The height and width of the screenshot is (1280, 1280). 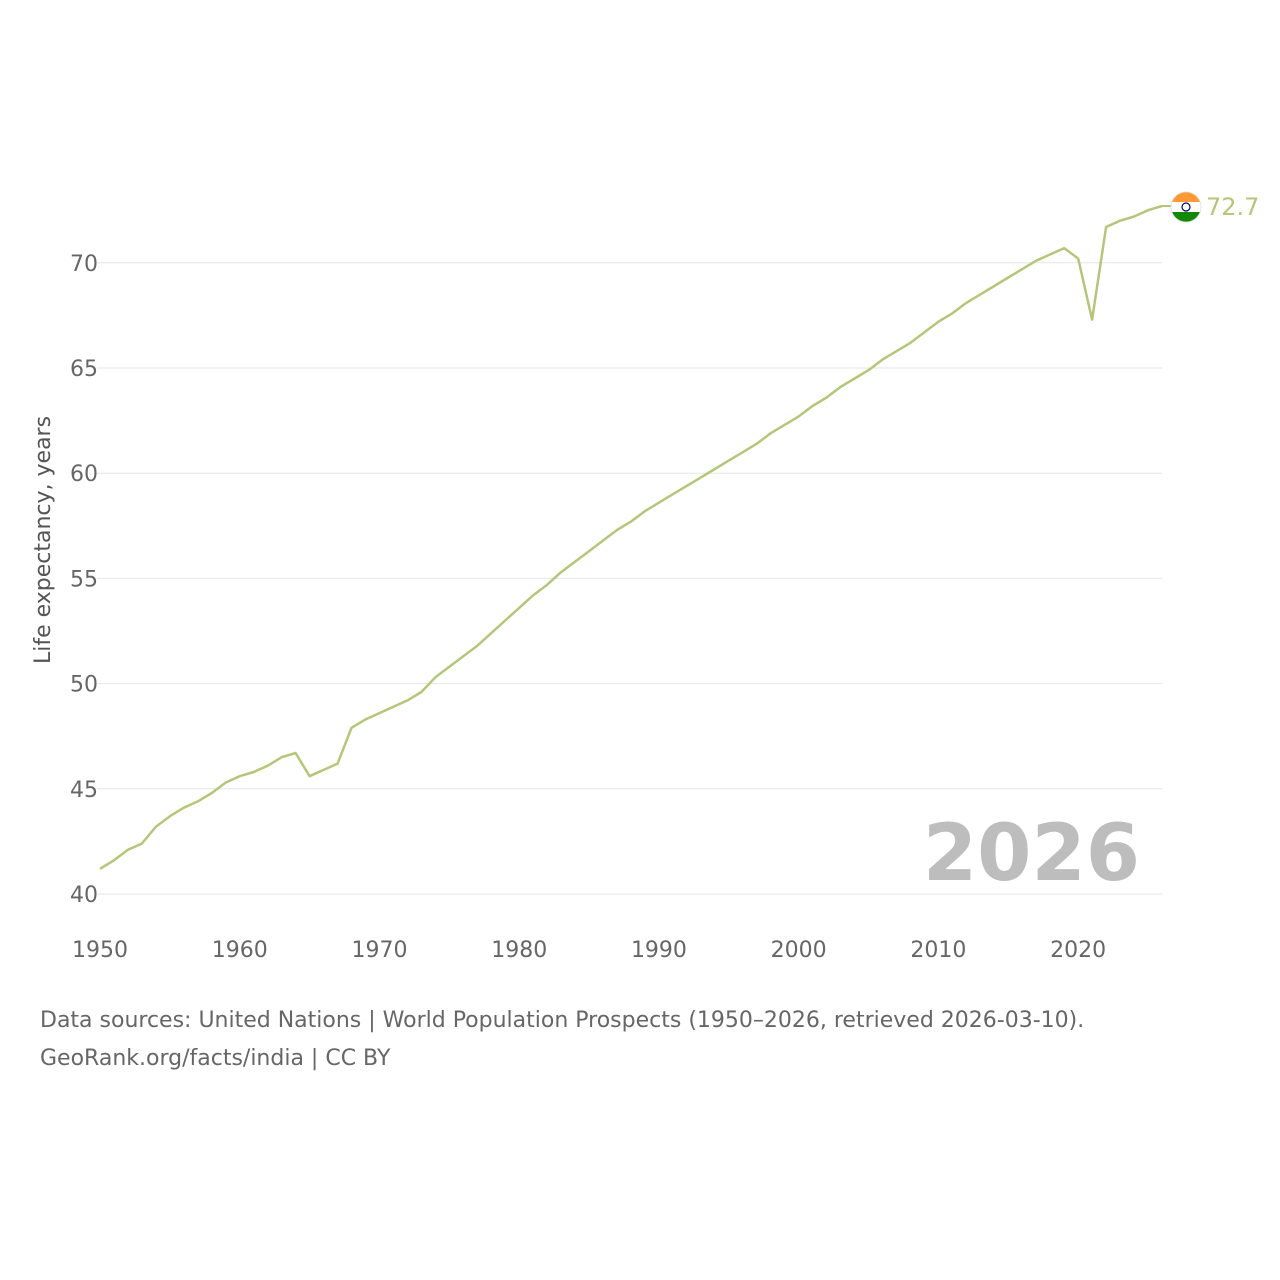 I want to click on x-tick-label: 1960, so click(x=240, y=950).